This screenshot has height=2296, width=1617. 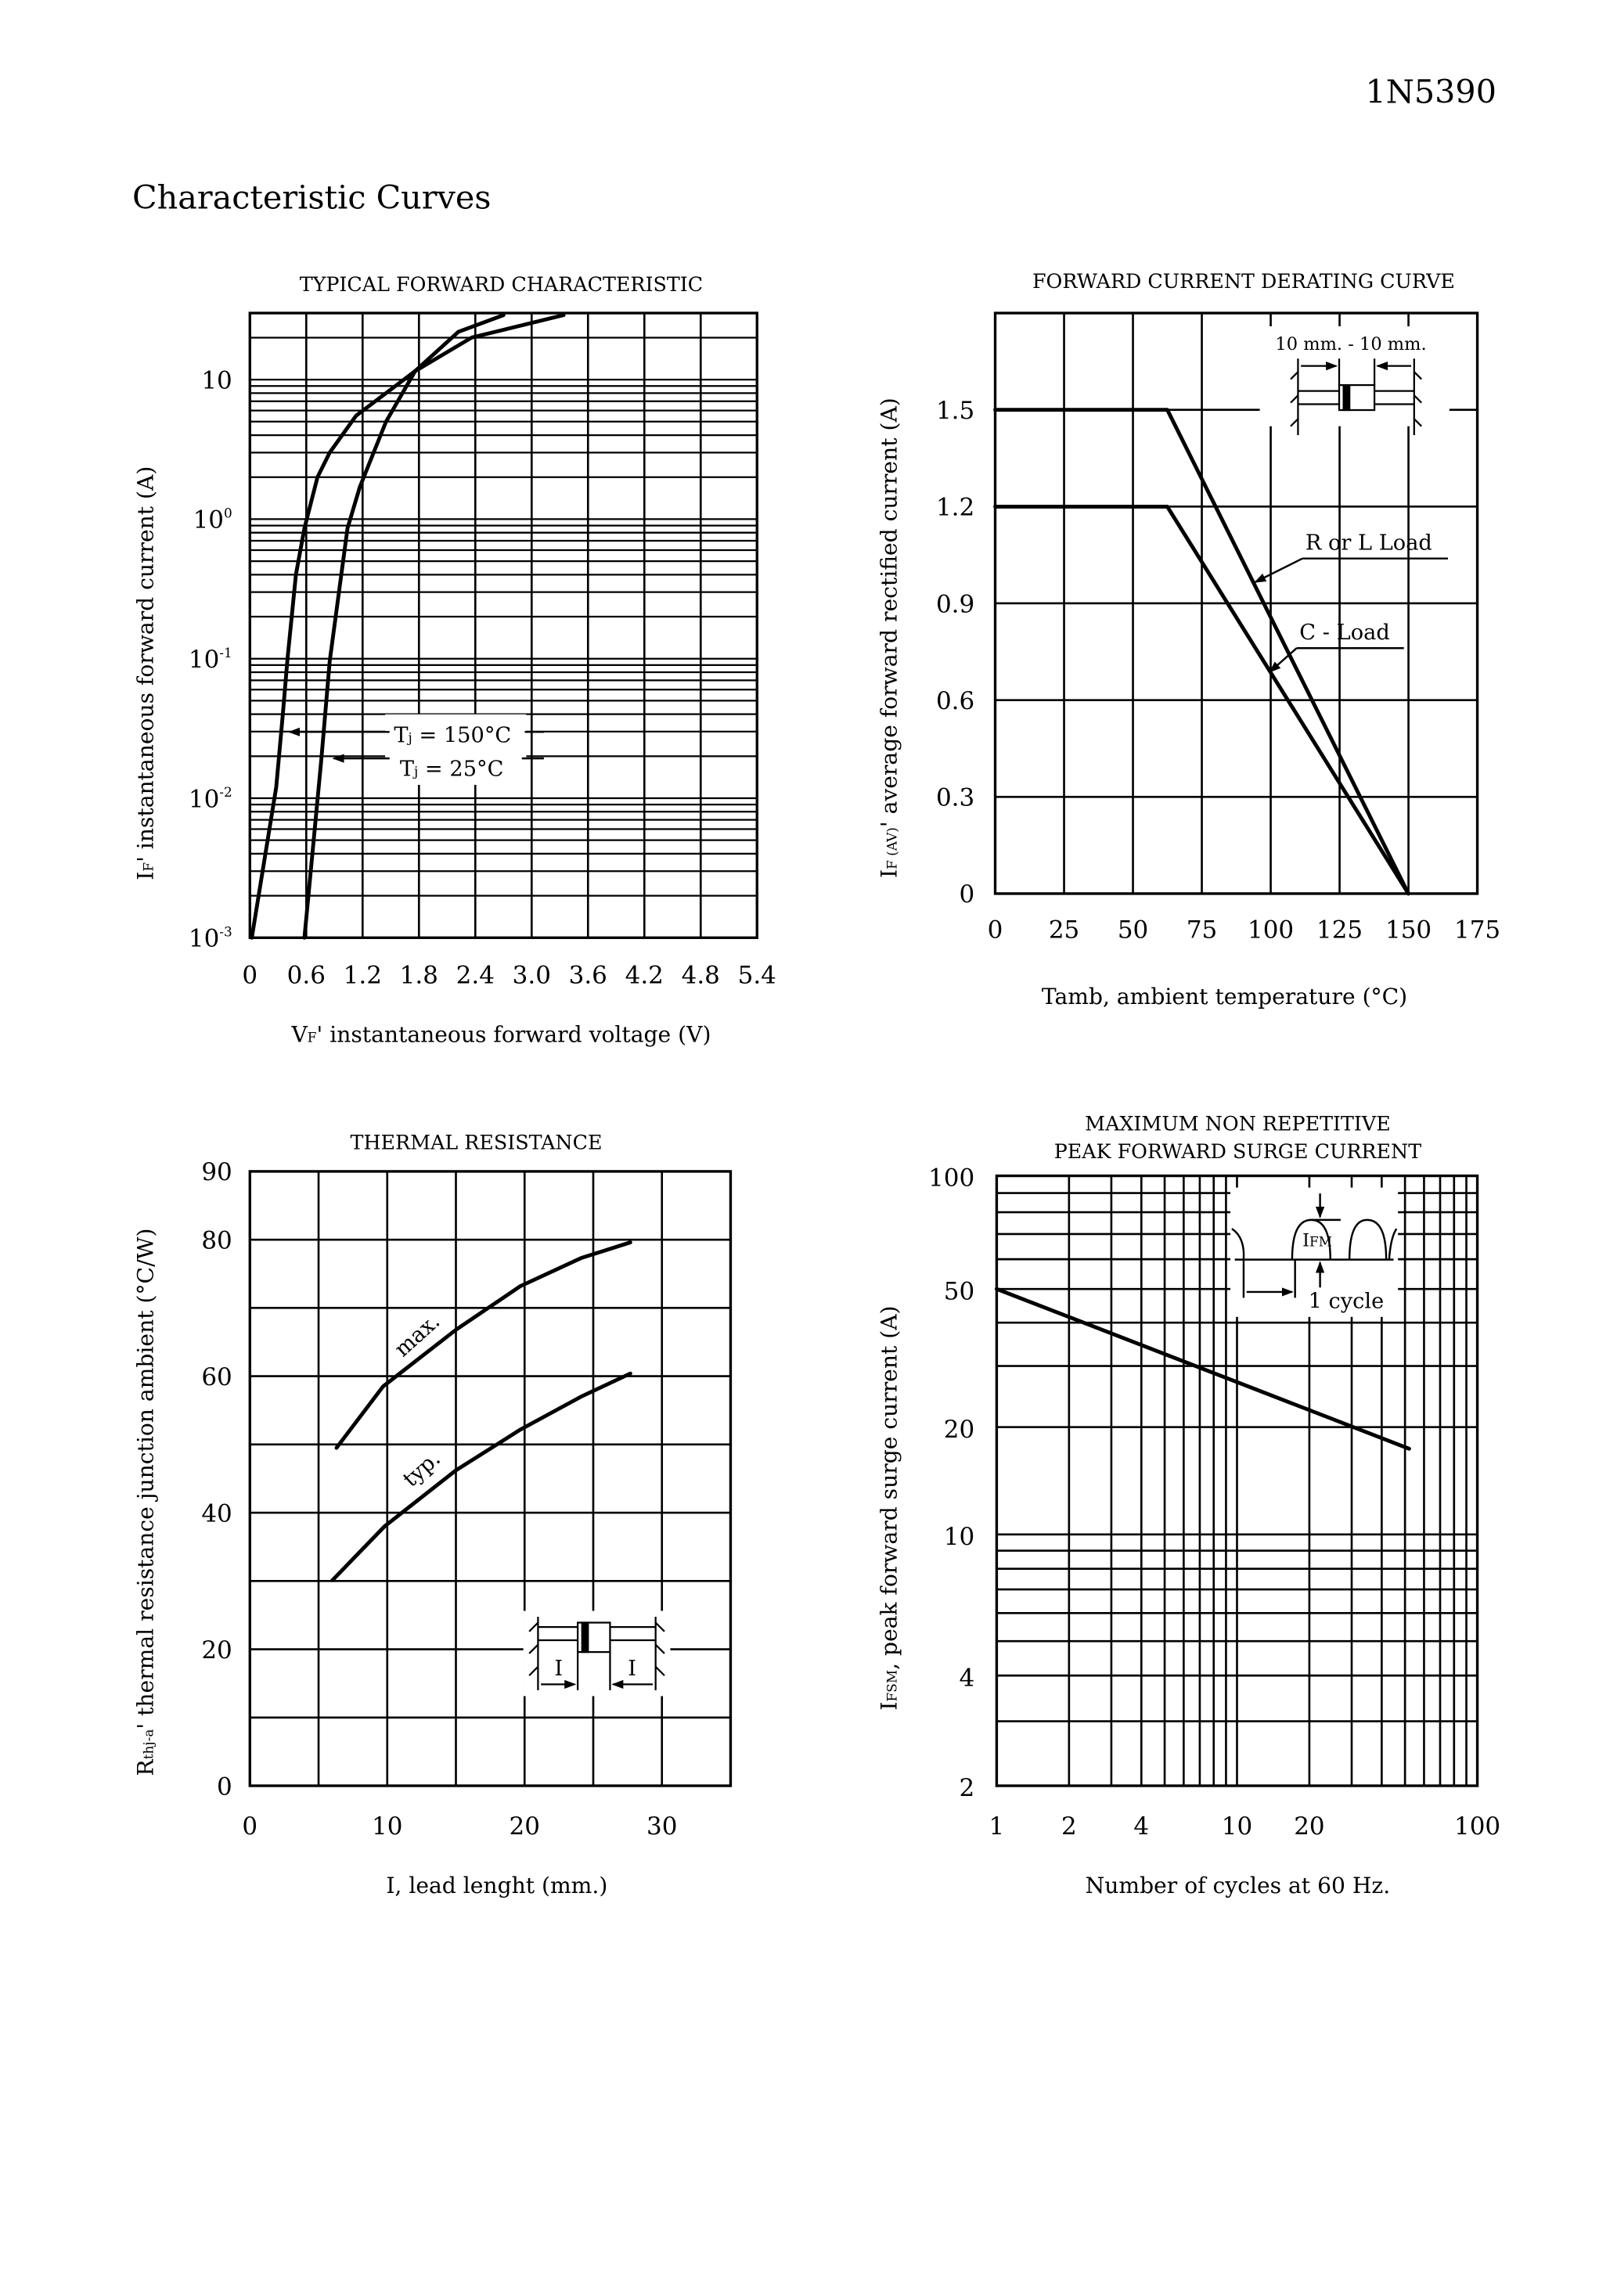 What do you see at coordinates (1064, 930) in the screenshot?
I see `x-tick-label: 25` at bounding box center [1064, 930].